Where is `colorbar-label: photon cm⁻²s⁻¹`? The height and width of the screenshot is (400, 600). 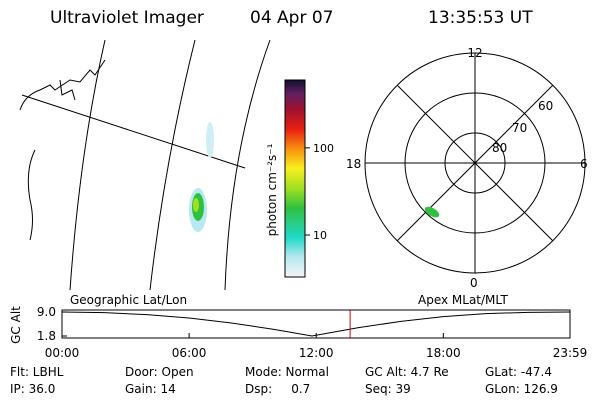 colorbar-label: photon cm⁻²s⁻¹ is located at coordinates (272, 189).